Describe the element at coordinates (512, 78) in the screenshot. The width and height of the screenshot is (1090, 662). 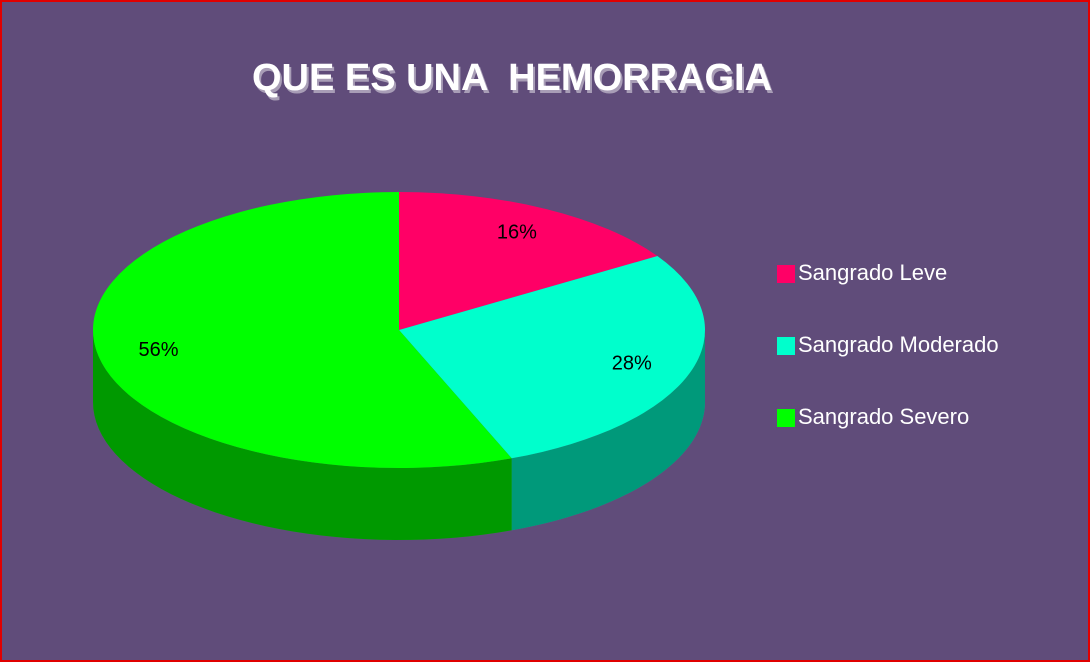
I see `chart-title: QUE ES UNA HEMORRAGIA` at that location.